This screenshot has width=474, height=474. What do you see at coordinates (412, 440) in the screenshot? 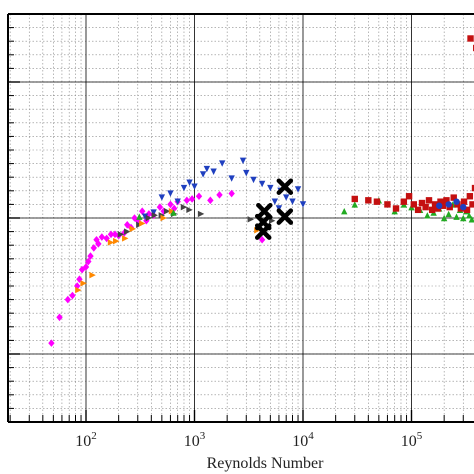
I see `x-tick-label: 10⁵` at bounding box center [412, 440].